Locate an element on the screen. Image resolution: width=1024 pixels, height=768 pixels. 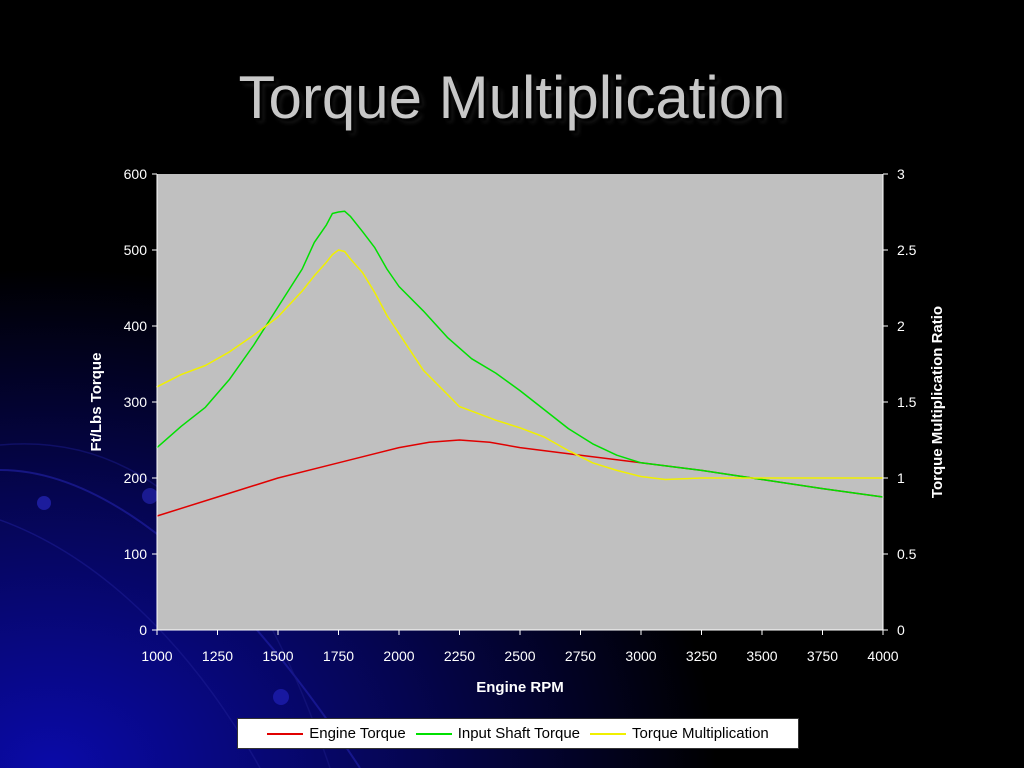
y-tick-label-left: 200 is located at coordinates (136, 478).